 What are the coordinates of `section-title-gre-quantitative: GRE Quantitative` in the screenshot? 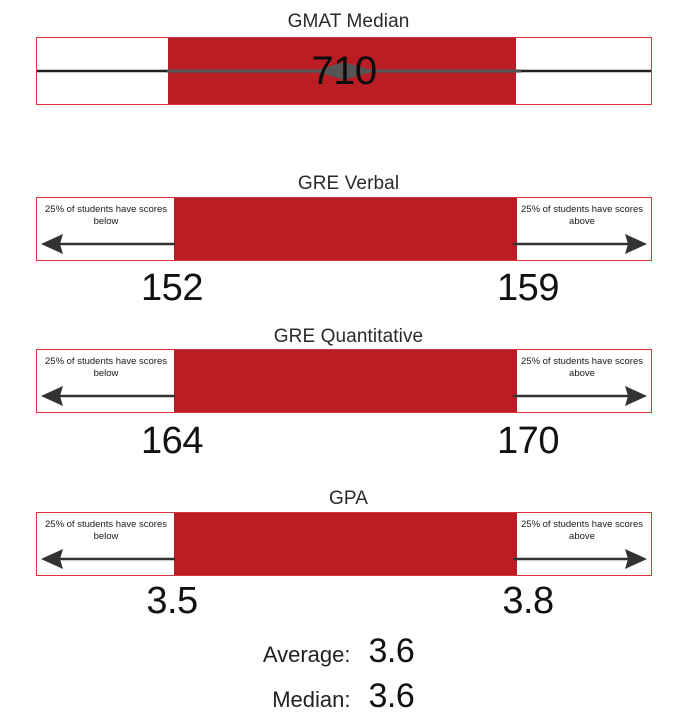 It's located at (348, 336).